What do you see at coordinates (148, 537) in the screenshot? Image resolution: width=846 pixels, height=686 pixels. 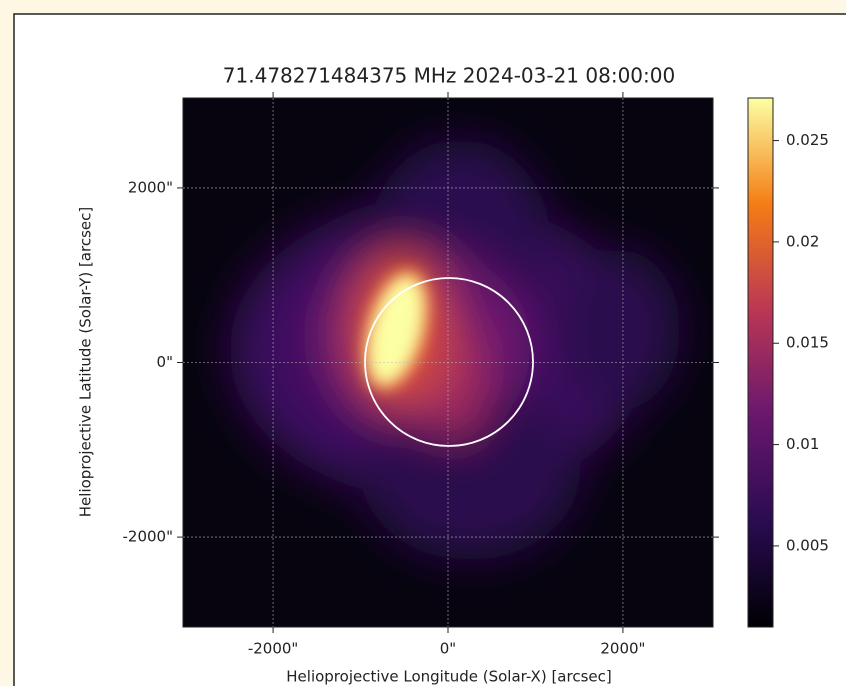 I see `y-tick-label: -2000"` at bounding box center [148, 537].